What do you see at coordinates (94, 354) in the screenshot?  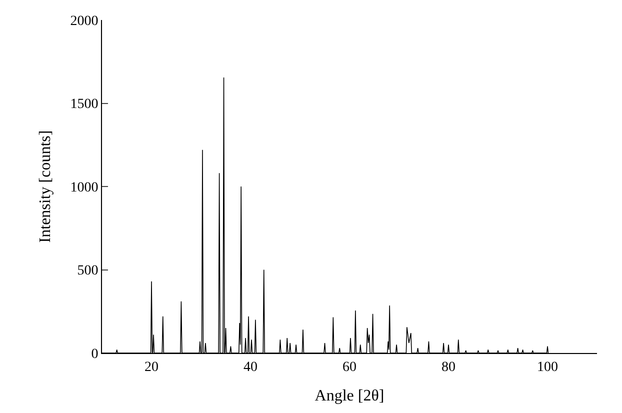 I see `y-tick-label: 0` at bounding box center [94, 354].